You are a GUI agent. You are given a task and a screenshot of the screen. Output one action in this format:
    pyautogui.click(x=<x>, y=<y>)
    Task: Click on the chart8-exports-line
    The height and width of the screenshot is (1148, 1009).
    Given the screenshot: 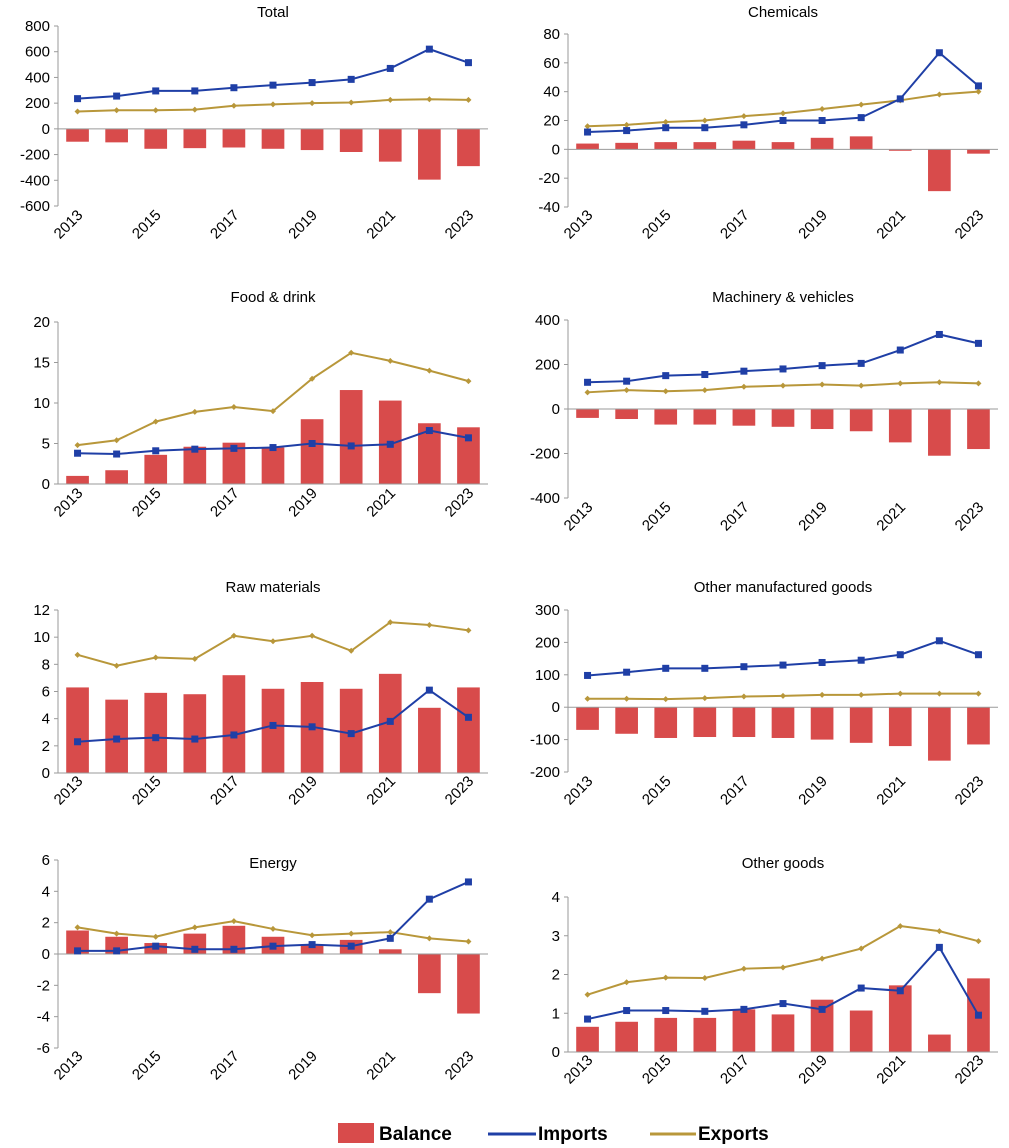 What is the action you would take?
    pyautogui.click(x=783, y=960)
    